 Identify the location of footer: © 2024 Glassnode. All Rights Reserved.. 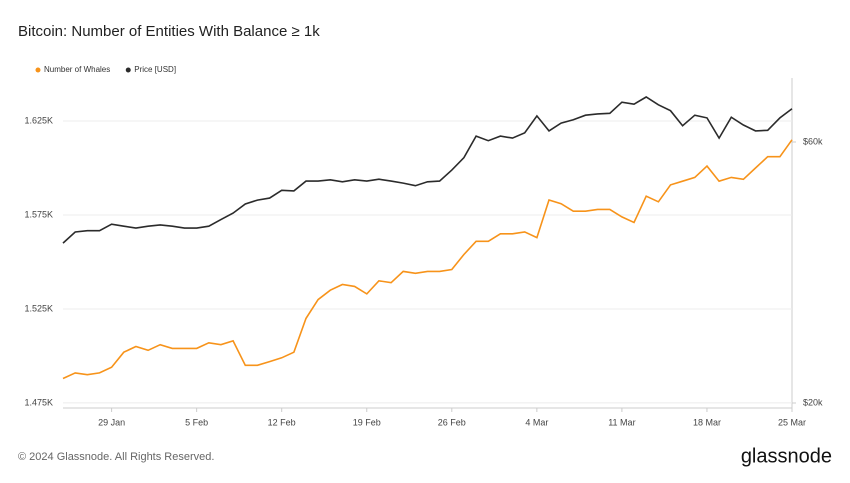
(116, 457).